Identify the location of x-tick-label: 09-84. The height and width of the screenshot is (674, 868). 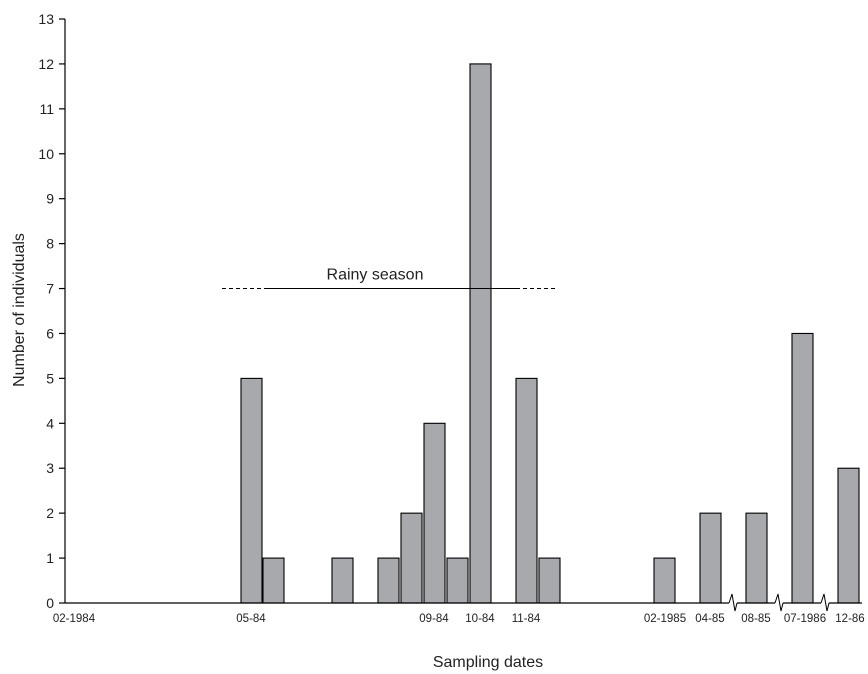
(434, 619).